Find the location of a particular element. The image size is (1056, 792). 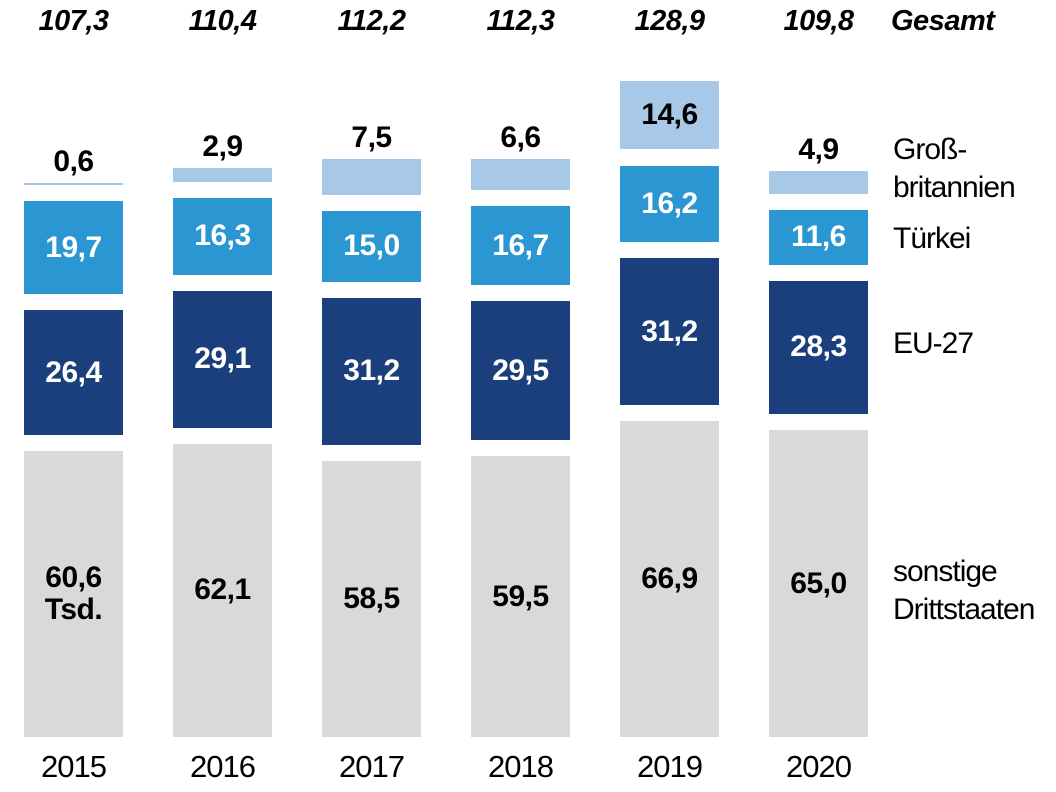

value-label-t-rkei-2016: 16,3 is located at coordinates (222, 236).